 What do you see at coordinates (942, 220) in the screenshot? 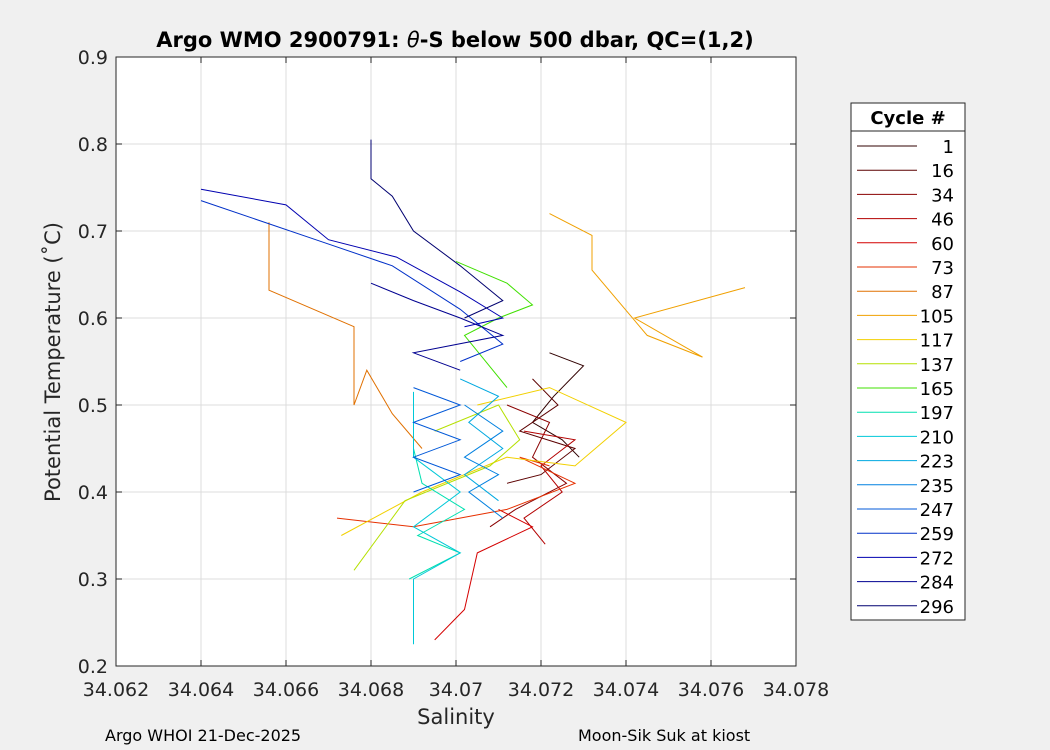
I see `legend-label-cycle-46: 46` at bounding box center [942, 220].